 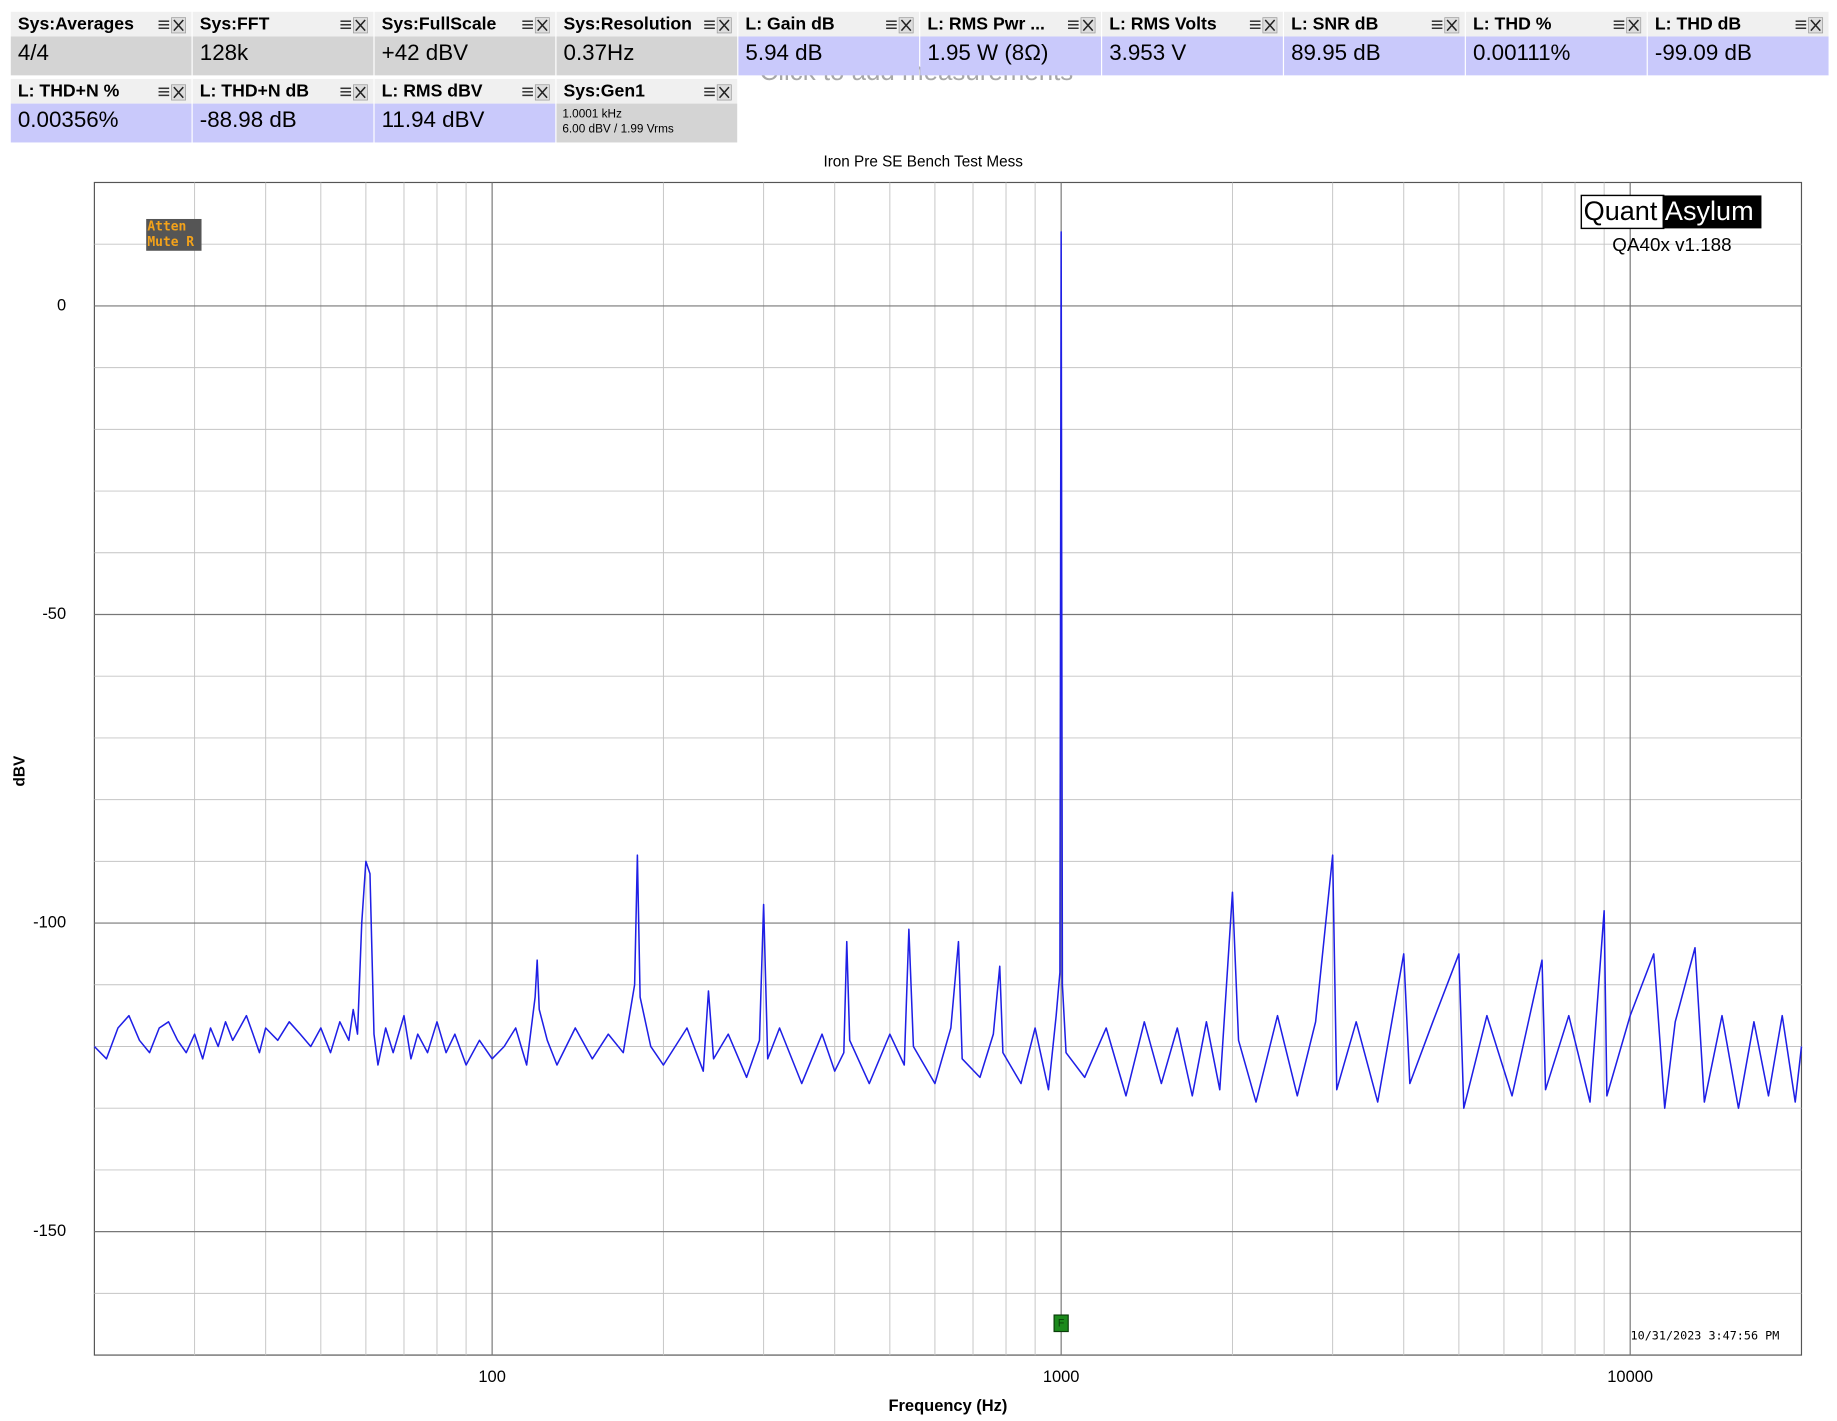 What do you see at coordinates (789, 23) in the screenshot?
I see `tile-label: L: Gain dB` at bounding box center [789, 23].